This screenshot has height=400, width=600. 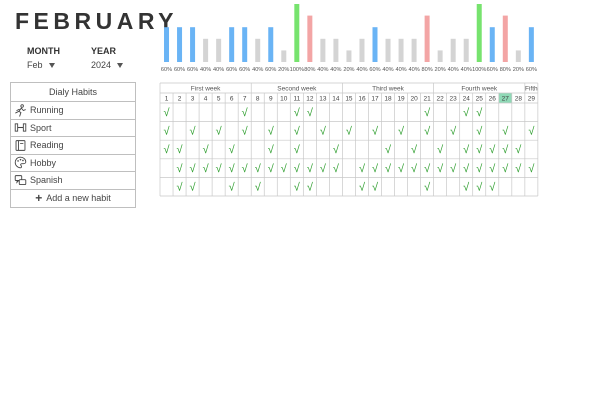 What do you see at coordinates (454, 98) in the screenshot?
I see `day-number: 23` at bounding box center [454, 98].